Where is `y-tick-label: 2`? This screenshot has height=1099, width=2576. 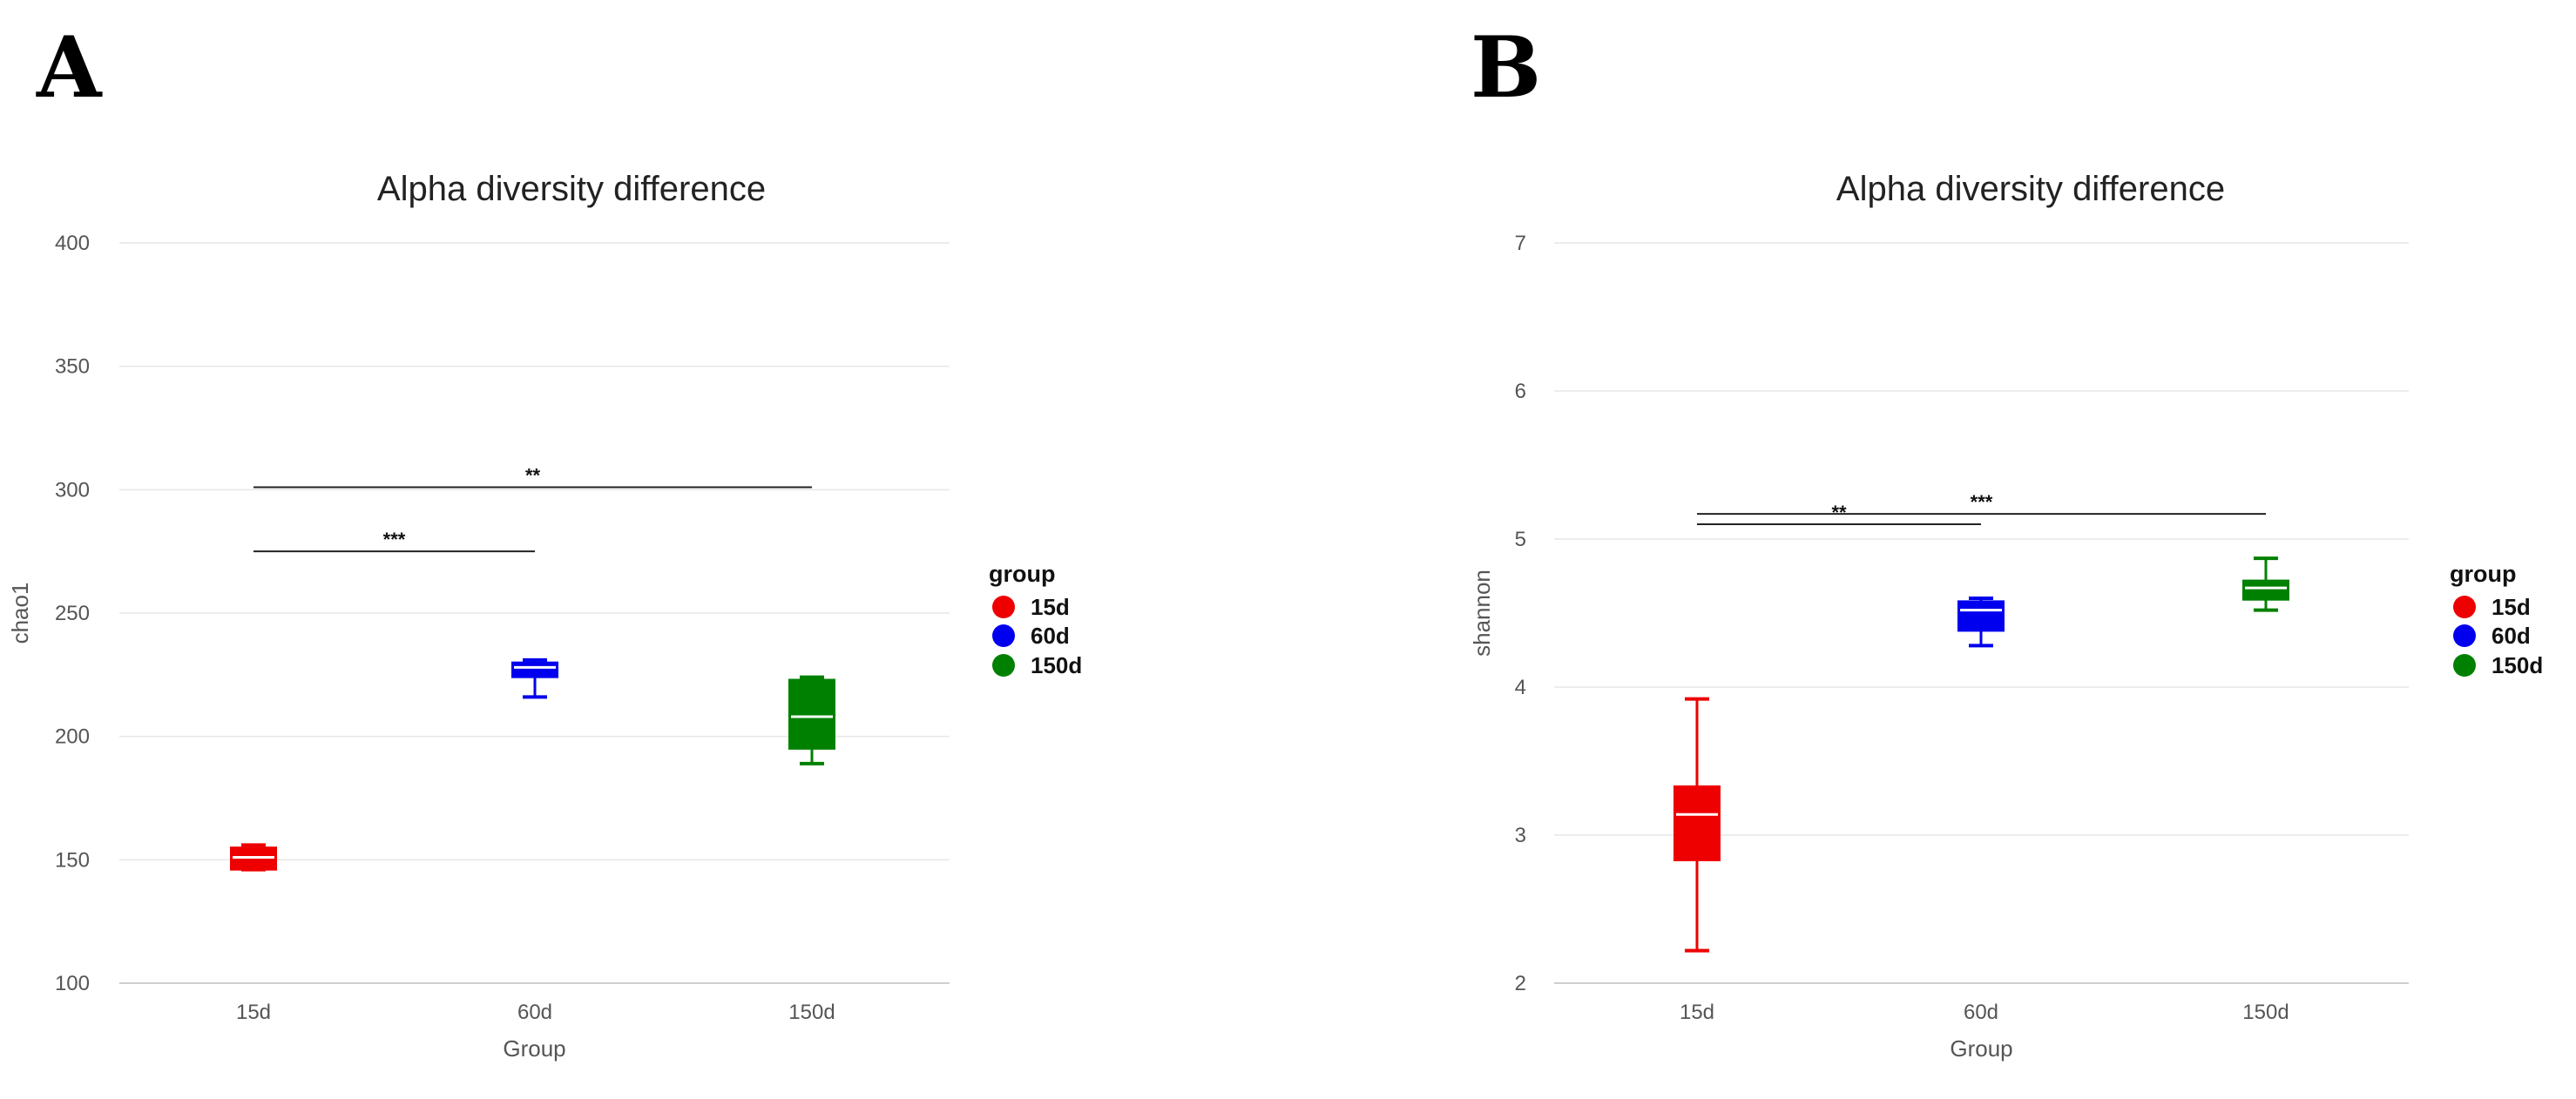 y-tick-label: 2 is located at coordinates (1520, 984).